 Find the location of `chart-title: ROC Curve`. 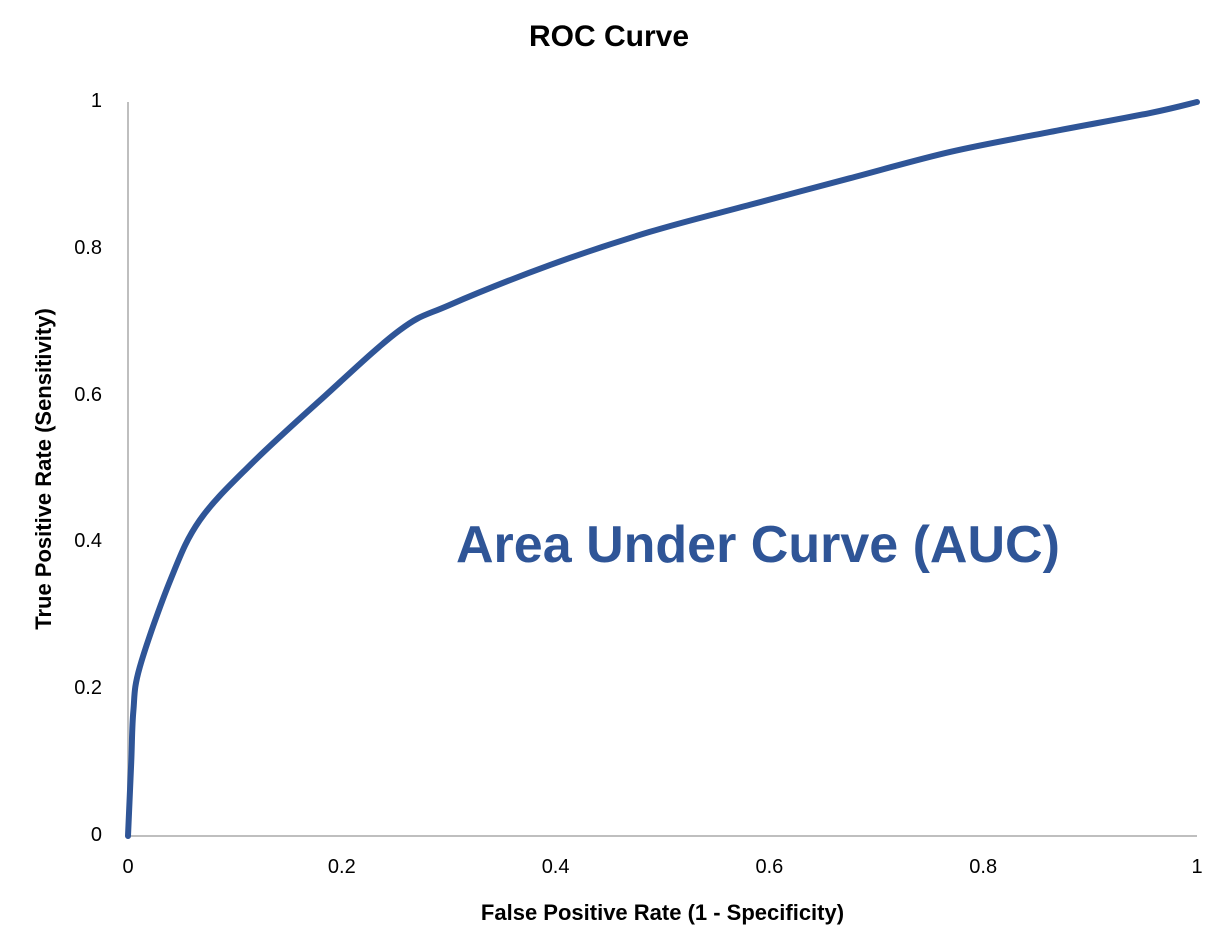

chart-title: ROC Curve is located at coordinates (609, 36).